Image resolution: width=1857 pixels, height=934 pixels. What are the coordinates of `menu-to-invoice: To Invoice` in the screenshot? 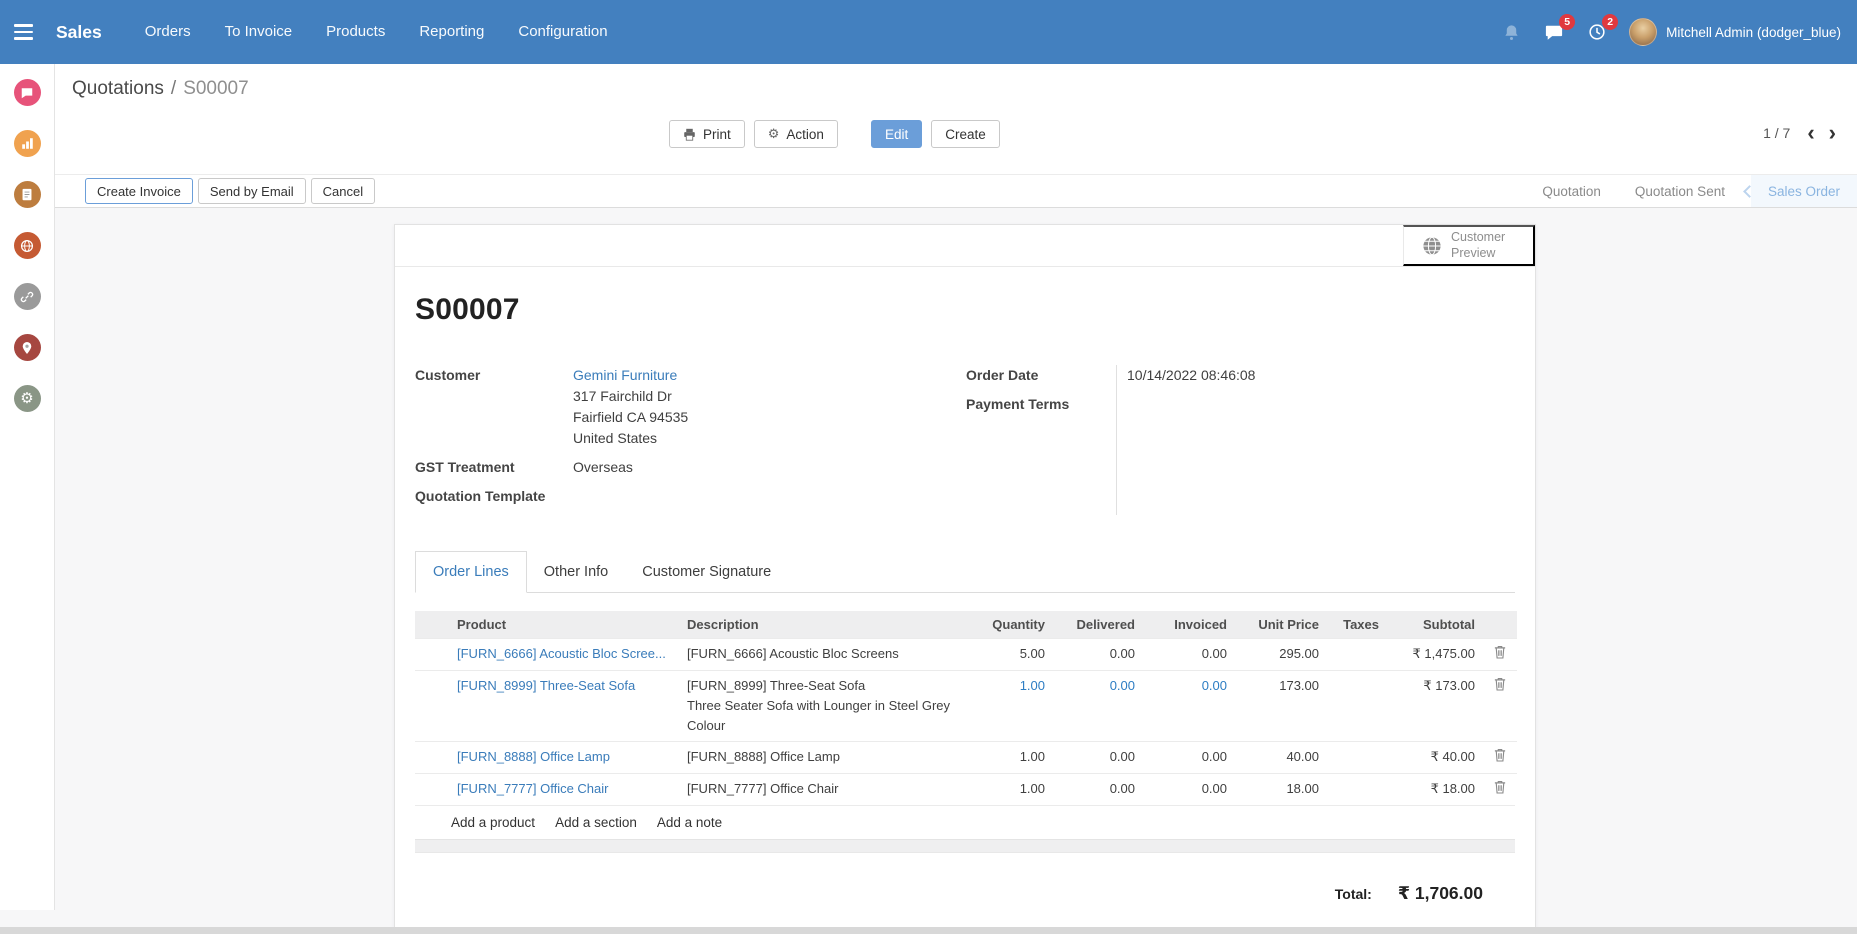 It's located at (258, 31).